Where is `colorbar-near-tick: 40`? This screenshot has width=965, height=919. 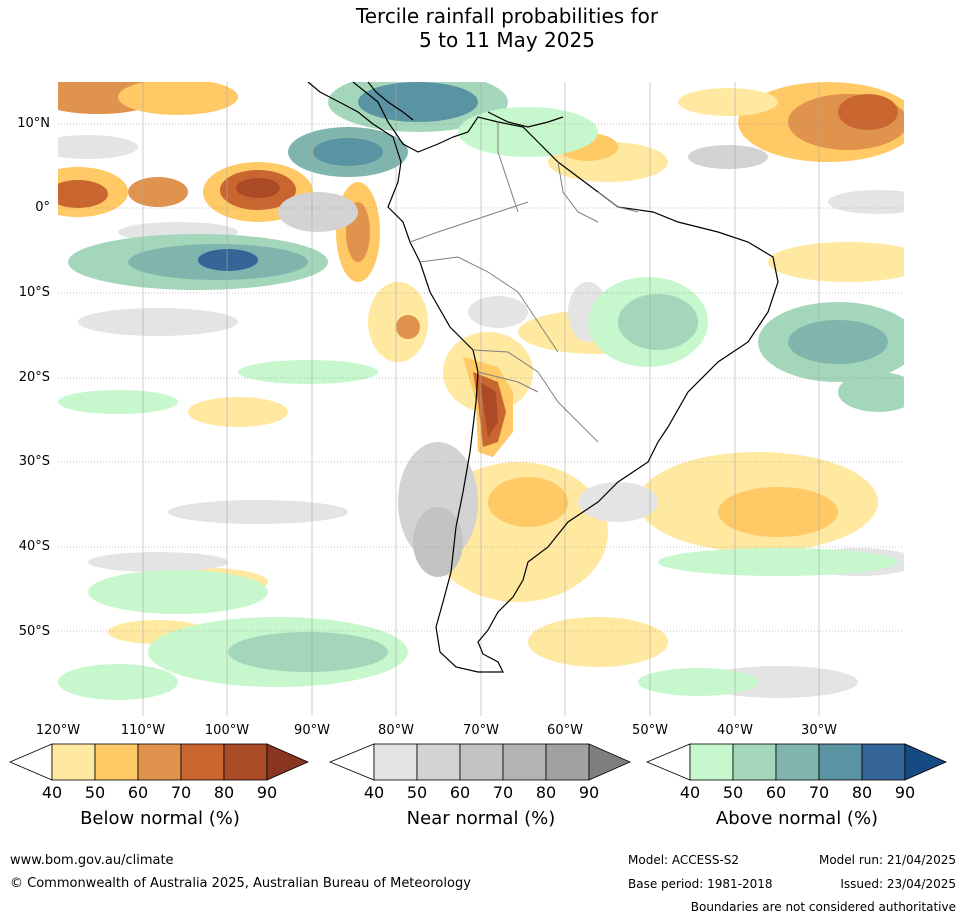 colorbar-near-tick: 40 is located at coordinates (374, 792).